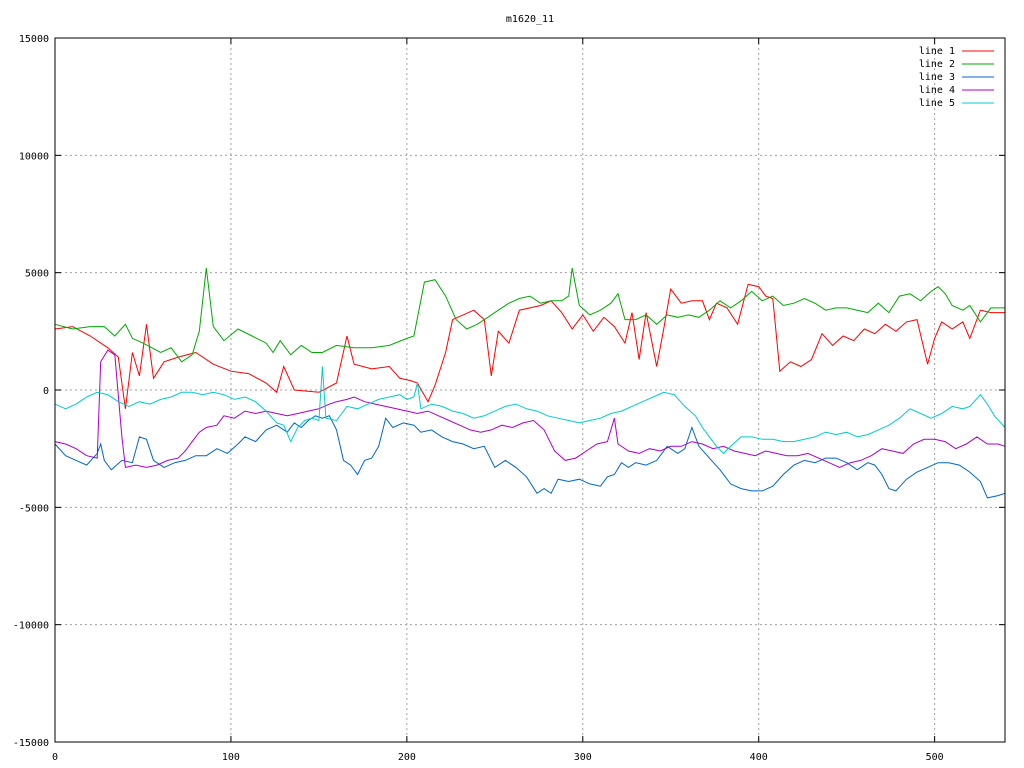 This screenshot has width=1024, height=768. I want to click on x-tick-label: 100, so click(231, 757).